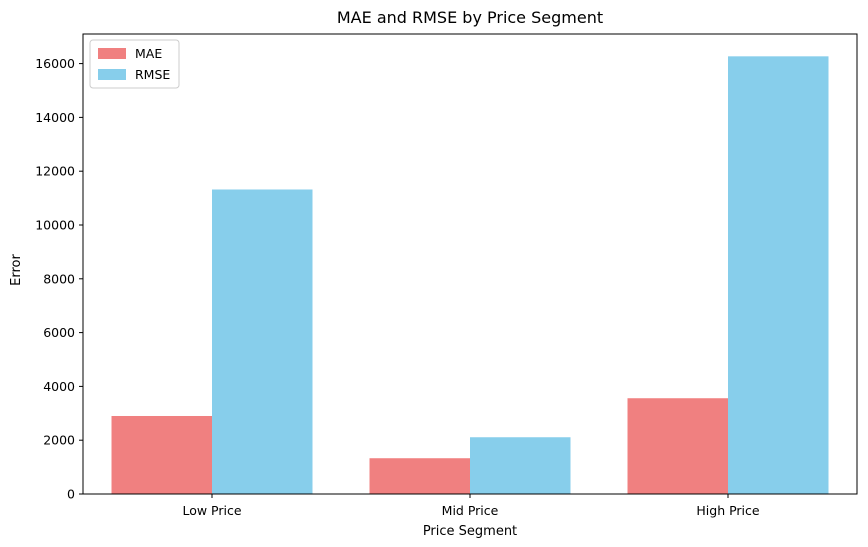  I want to click on bar-mae-low-price, so click(161, 454).